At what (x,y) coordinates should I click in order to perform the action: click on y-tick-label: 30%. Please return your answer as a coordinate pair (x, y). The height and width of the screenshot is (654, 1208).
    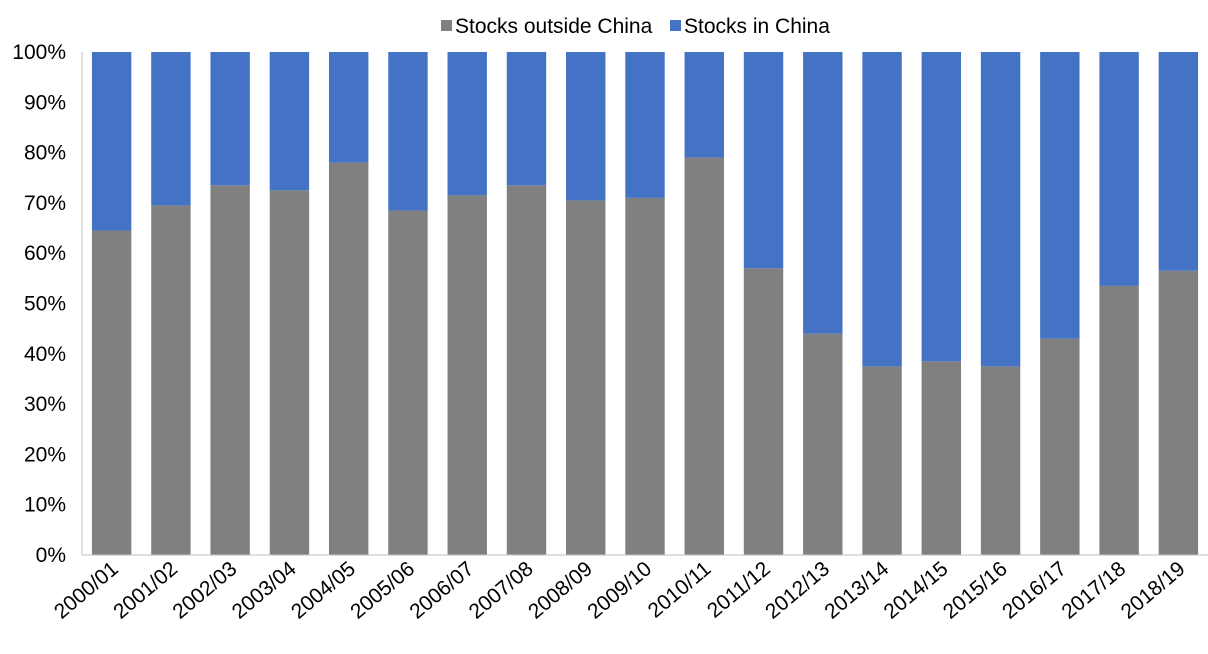
    Looking at the image, I should click on (45, 404).